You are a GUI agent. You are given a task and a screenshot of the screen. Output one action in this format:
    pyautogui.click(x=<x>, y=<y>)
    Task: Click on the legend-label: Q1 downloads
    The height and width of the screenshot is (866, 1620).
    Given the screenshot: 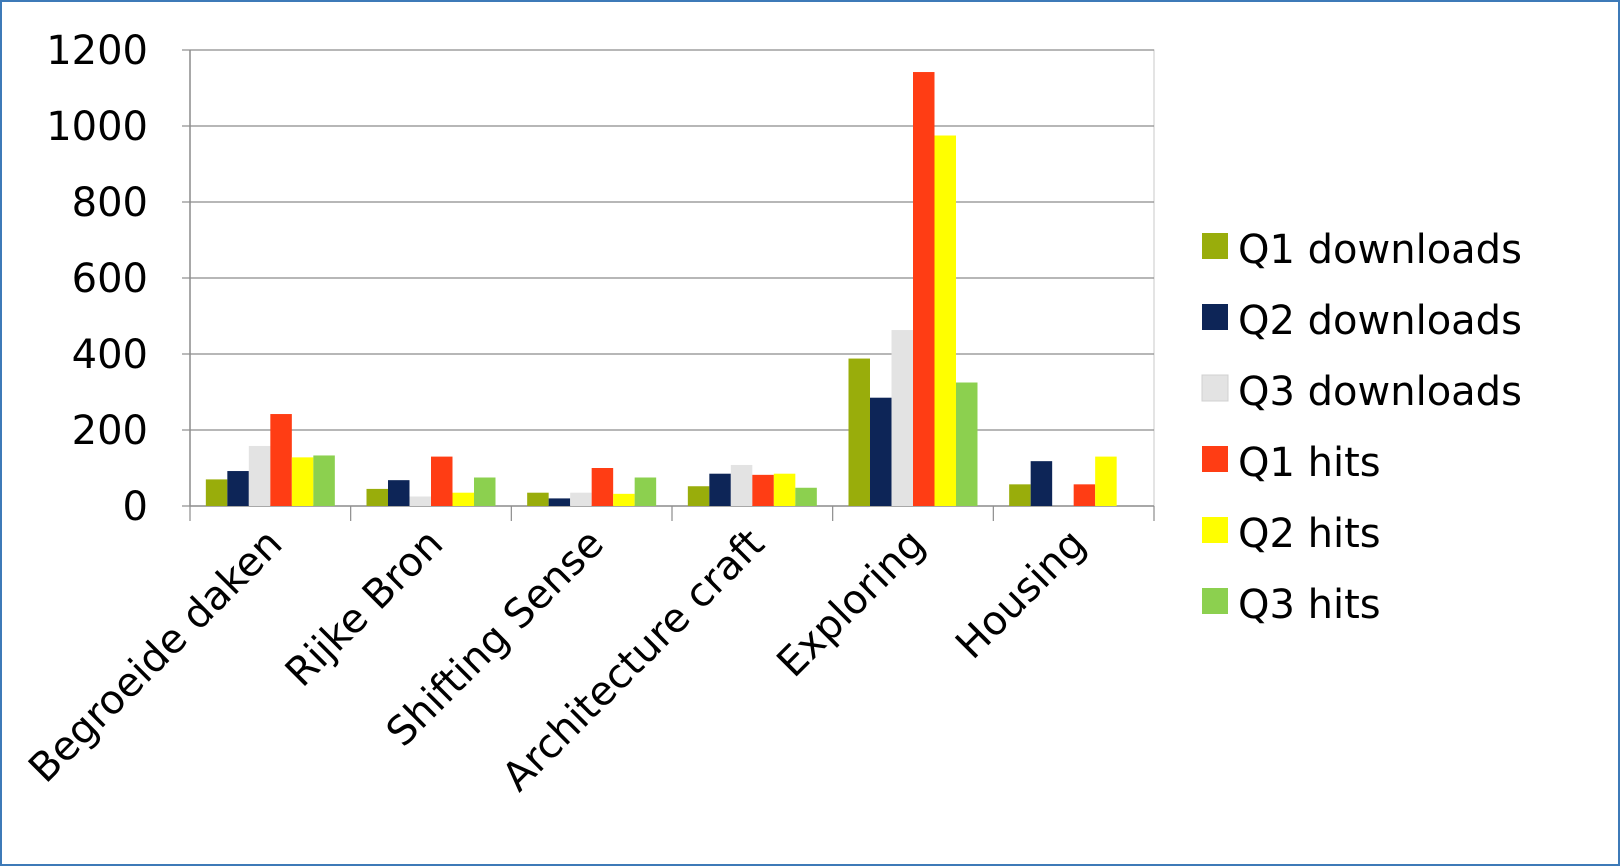 What is the action you would take?
    pyautogui.click(x=1380, y=250)
    